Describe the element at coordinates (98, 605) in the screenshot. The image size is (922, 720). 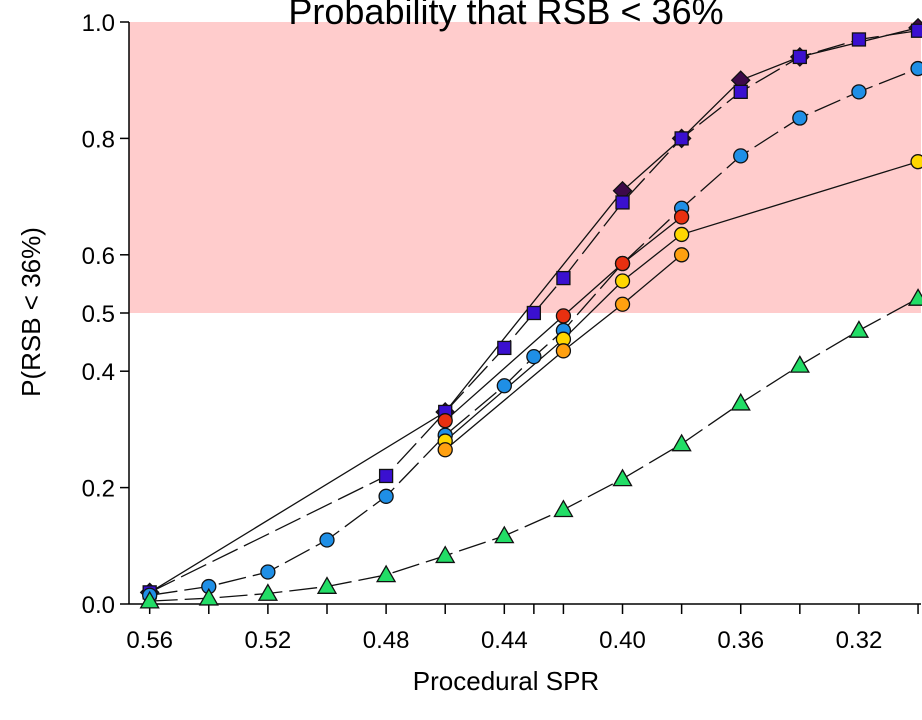
I see `y-tick-label: 0.0` at that location.